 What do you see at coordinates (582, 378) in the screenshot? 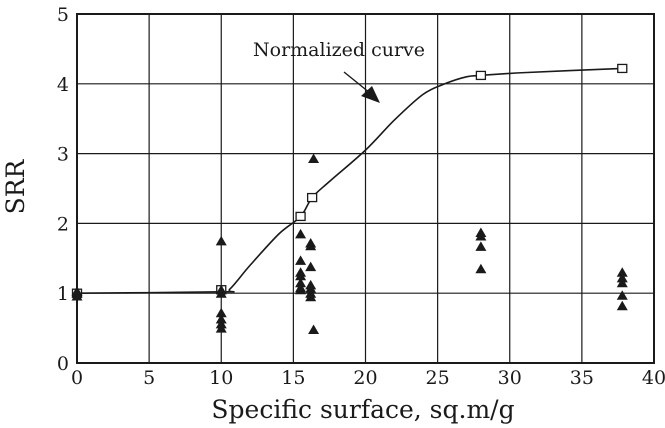
I see `x-tick-label: 35` at bounding box center [582, 378].